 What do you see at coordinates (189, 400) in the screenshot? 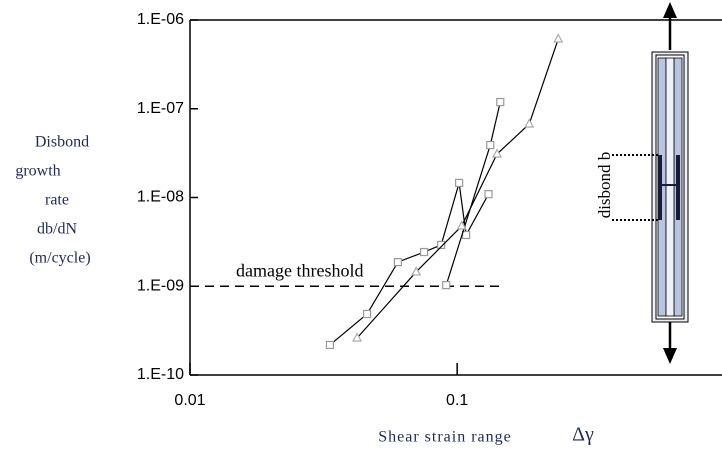
I see `x-tick-label: 0.01` at bounding box center [189, 400].